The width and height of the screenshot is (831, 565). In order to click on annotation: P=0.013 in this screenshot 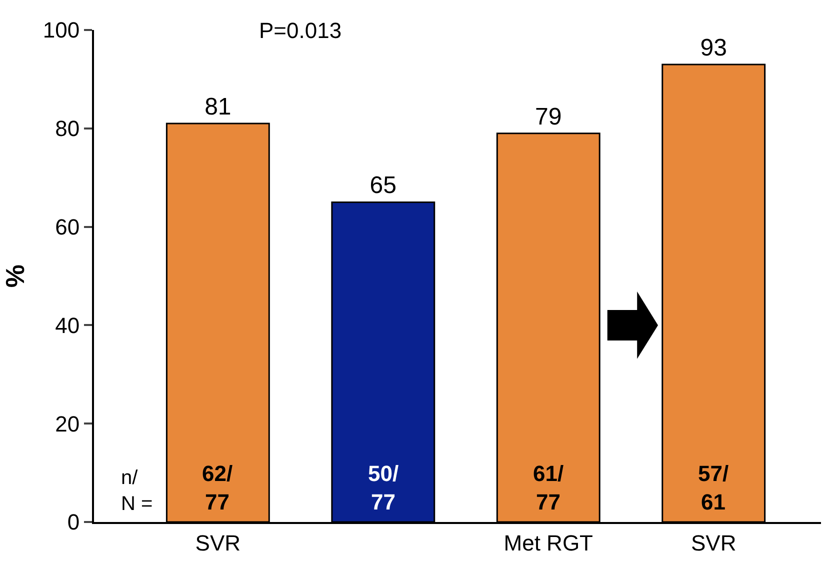, I will do `click(300, 30)`.